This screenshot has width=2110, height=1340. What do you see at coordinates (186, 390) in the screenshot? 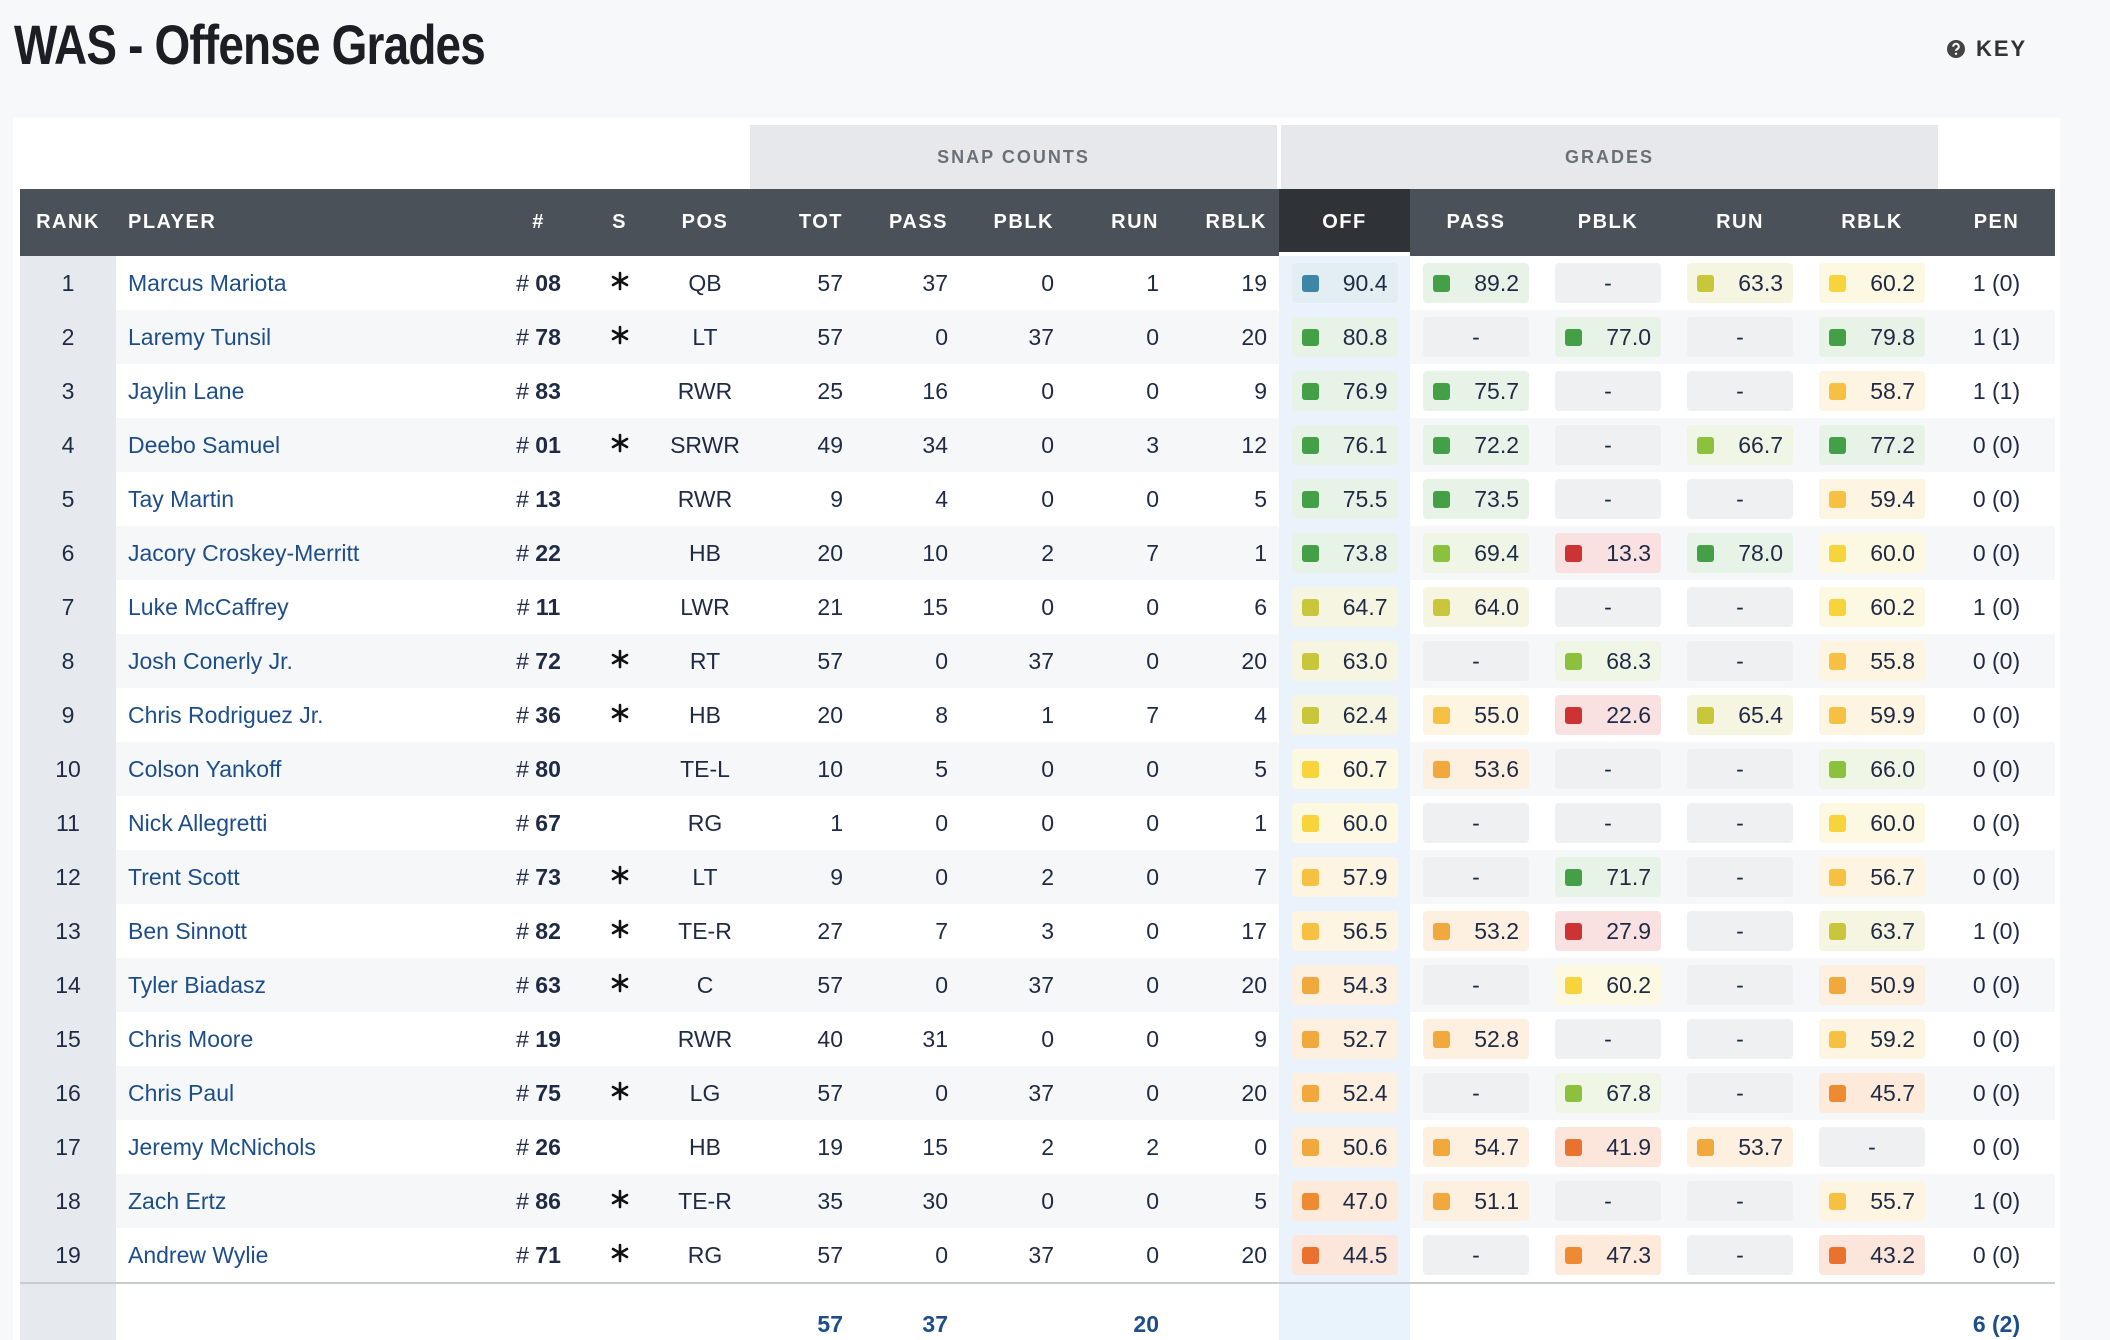
I see `player-name: Jaylin Lane` at bounding box center [186, 390].